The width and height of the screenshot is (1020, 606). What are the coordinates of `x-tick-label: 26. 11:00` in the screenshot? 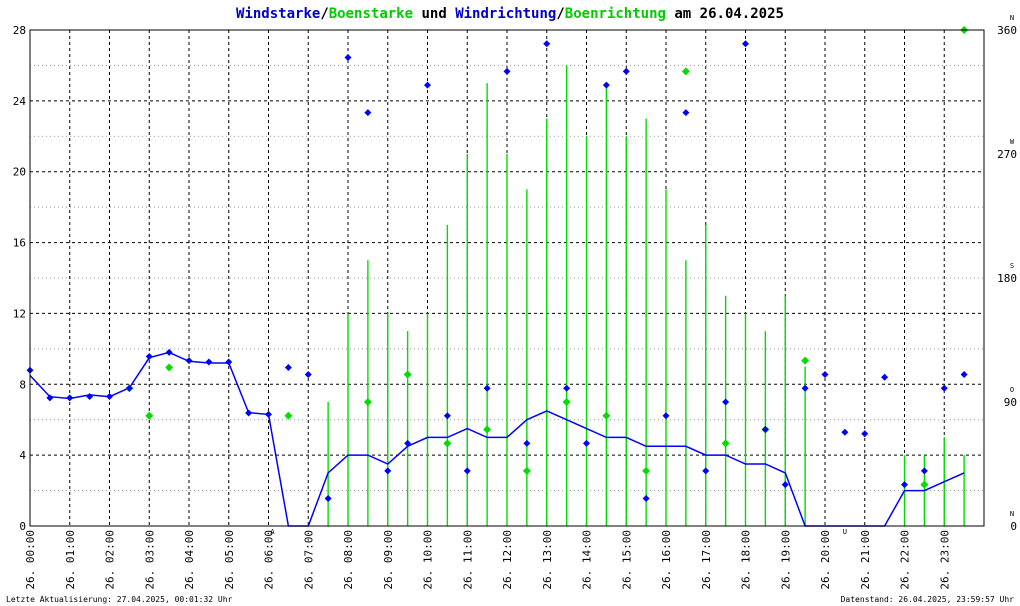 It's located at (467, 560).